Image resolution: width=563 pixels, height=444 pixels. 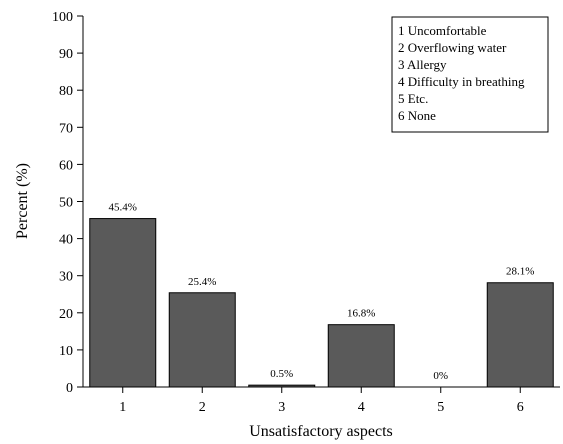 I want to click on y-tick-label: 50, so click(x=66, y=203).